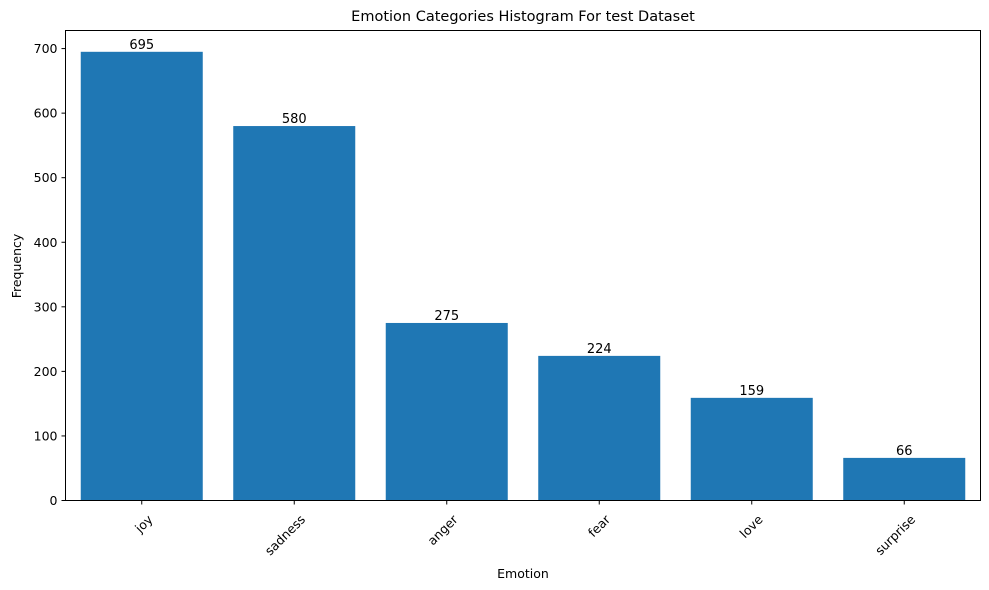  Describe the element at coordinates (599, 349) in the screenshot. I see `data-label-fear: 224` at that location.